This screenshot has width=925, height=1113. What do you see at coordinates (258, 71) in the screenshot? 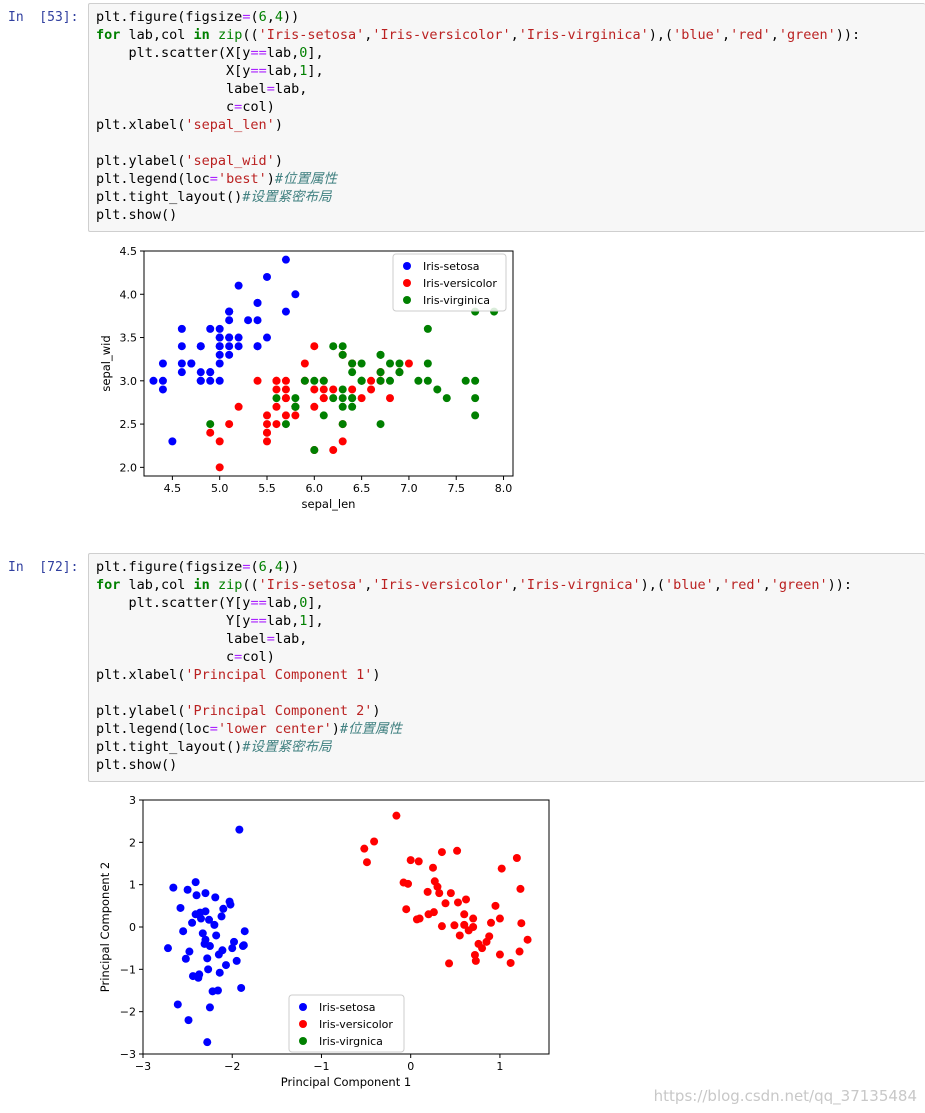
I see `code-token: ==` at bounding box center [258, 71].